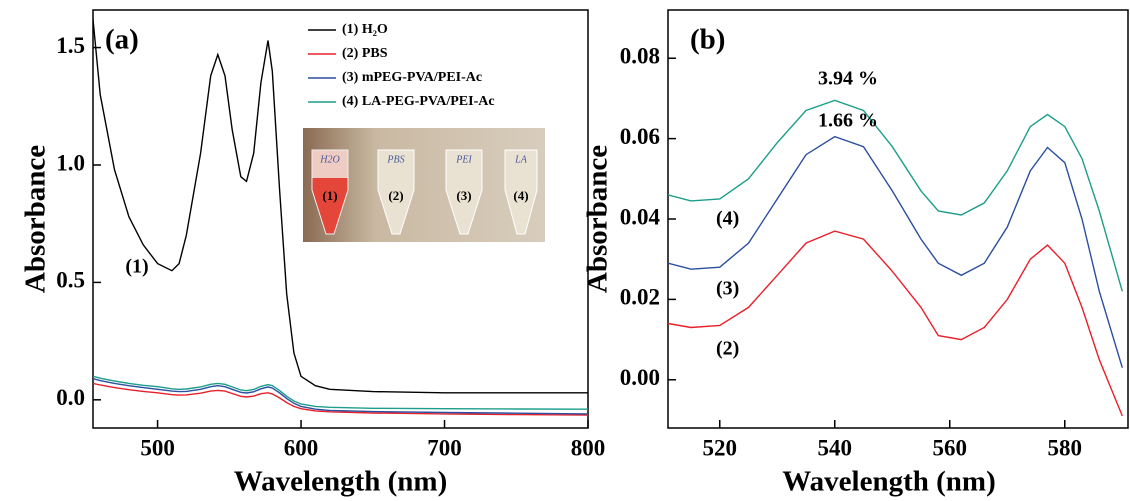 The width and height of the screenshot is (1130, 501). Describe the element at coordinates (329, 159) in the screenshot. I see `tube-caption: H2O` at that location.